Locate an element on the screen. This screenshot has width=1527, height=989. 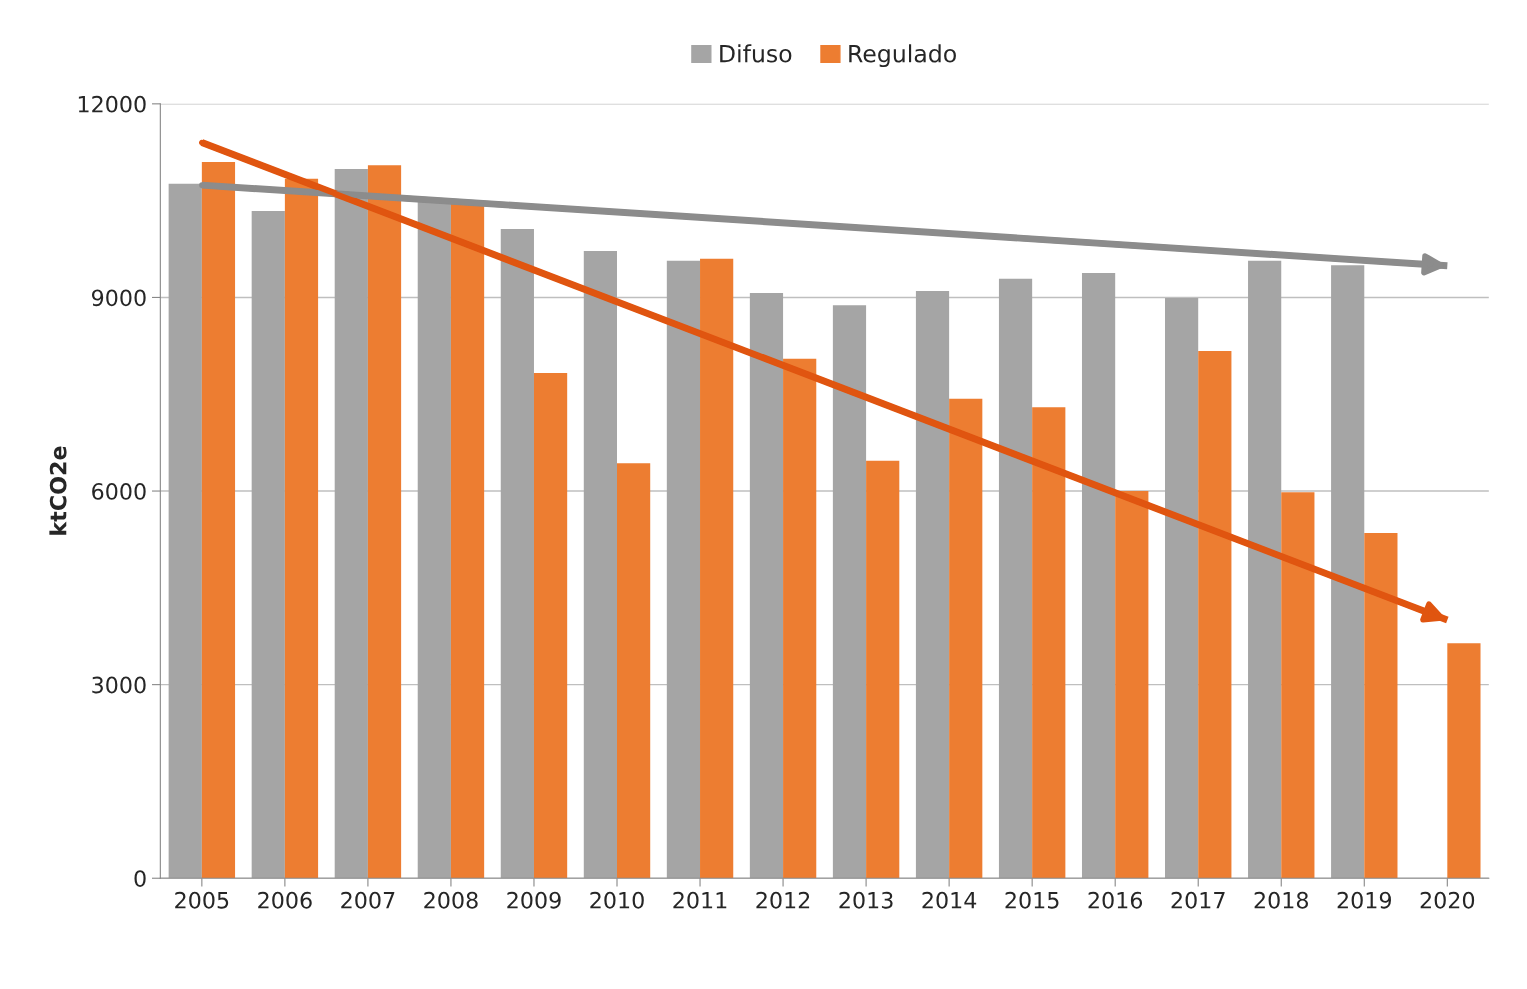
x-tick-label: 2009 is located at coordinates (534, 900).